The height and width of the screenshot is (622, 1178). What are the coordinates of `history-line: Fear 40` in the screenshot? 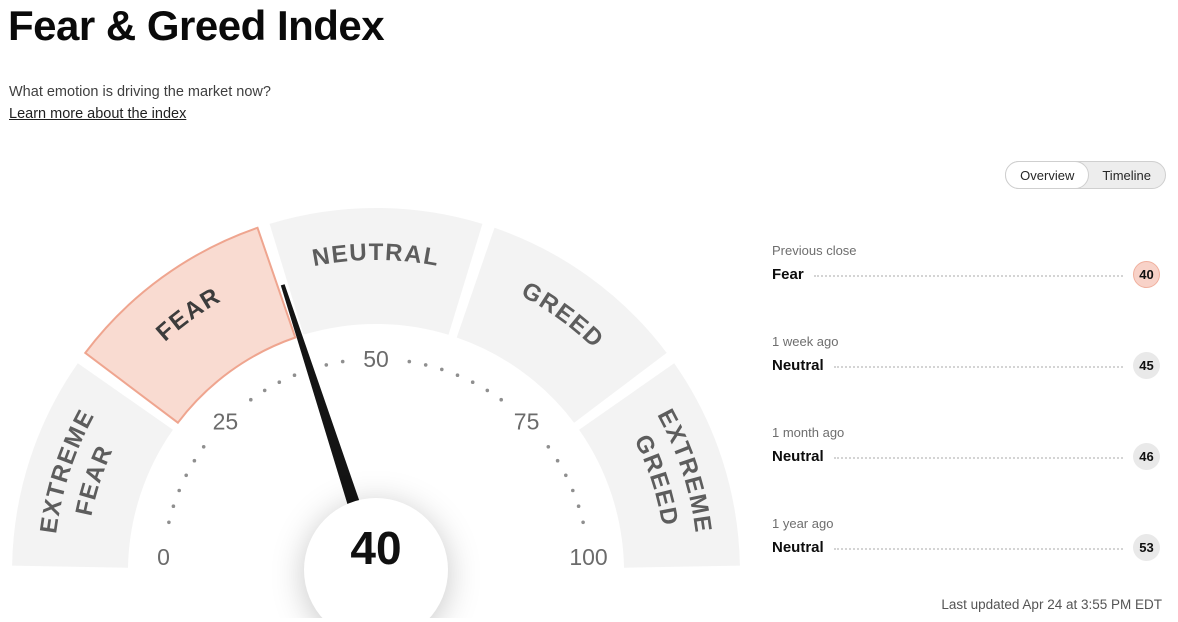 It's located at (966, 274).